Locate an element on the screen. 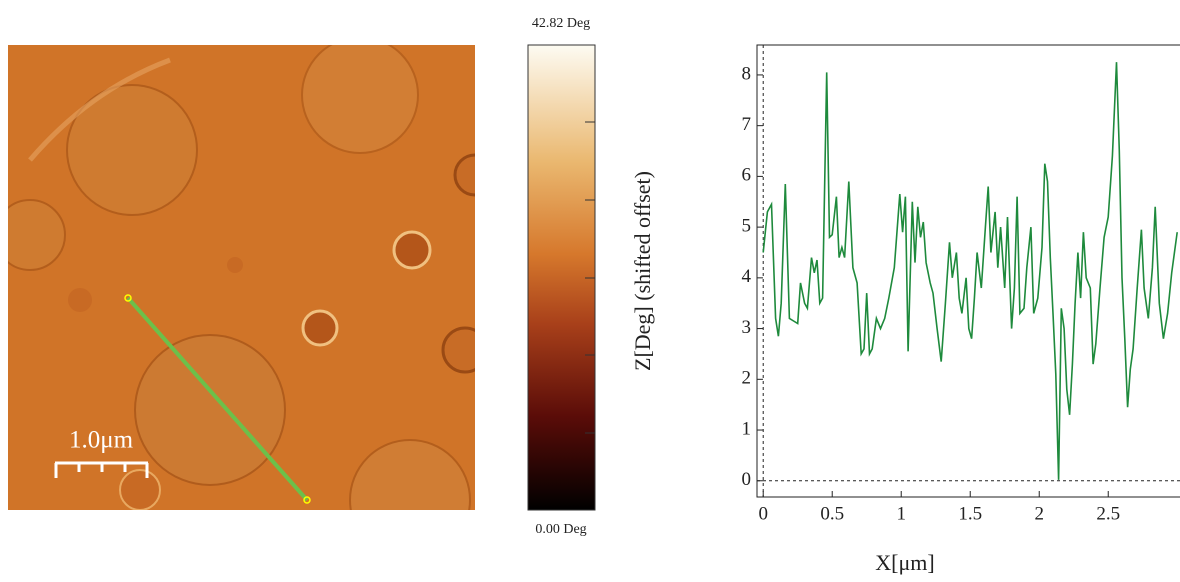  x-tick-label: 2 is located at coordinates (1039, 513).